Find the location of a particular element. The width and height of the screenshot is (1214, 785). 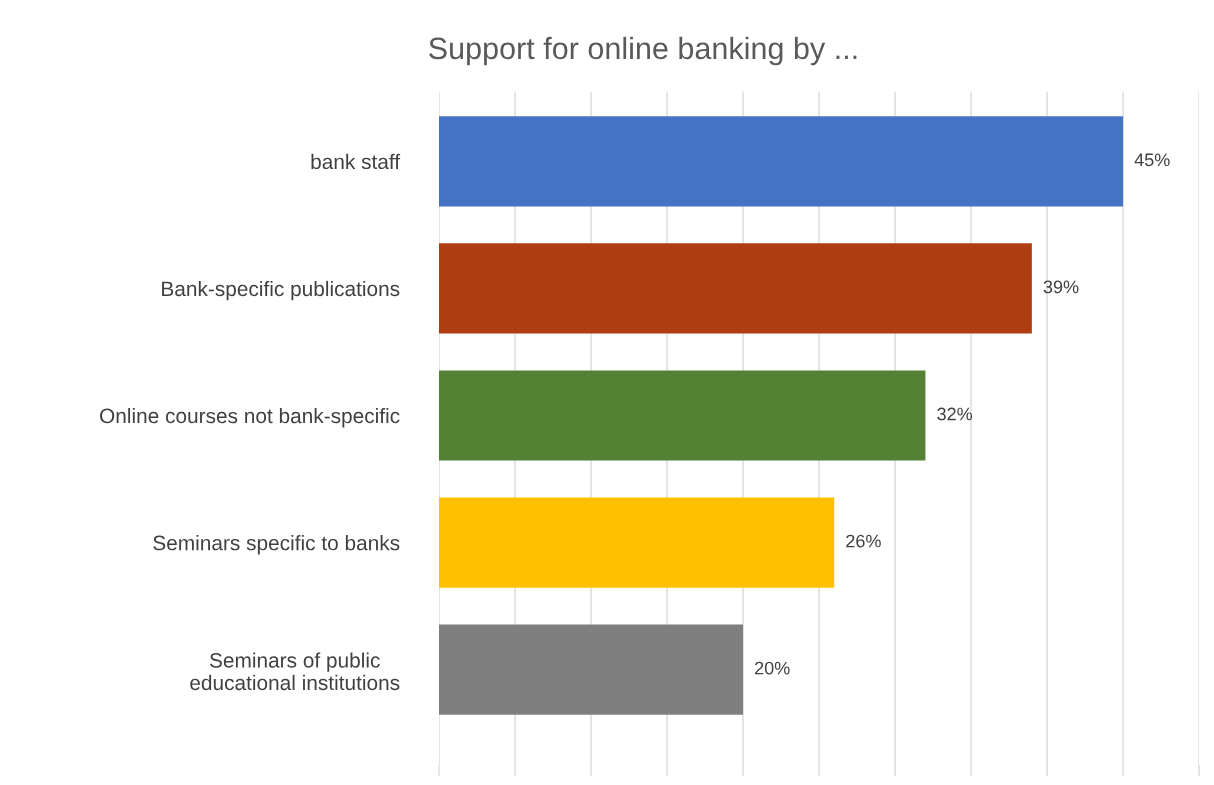

y-tick-label: Online courses not bank-specific is located at coordinates (250, 417).